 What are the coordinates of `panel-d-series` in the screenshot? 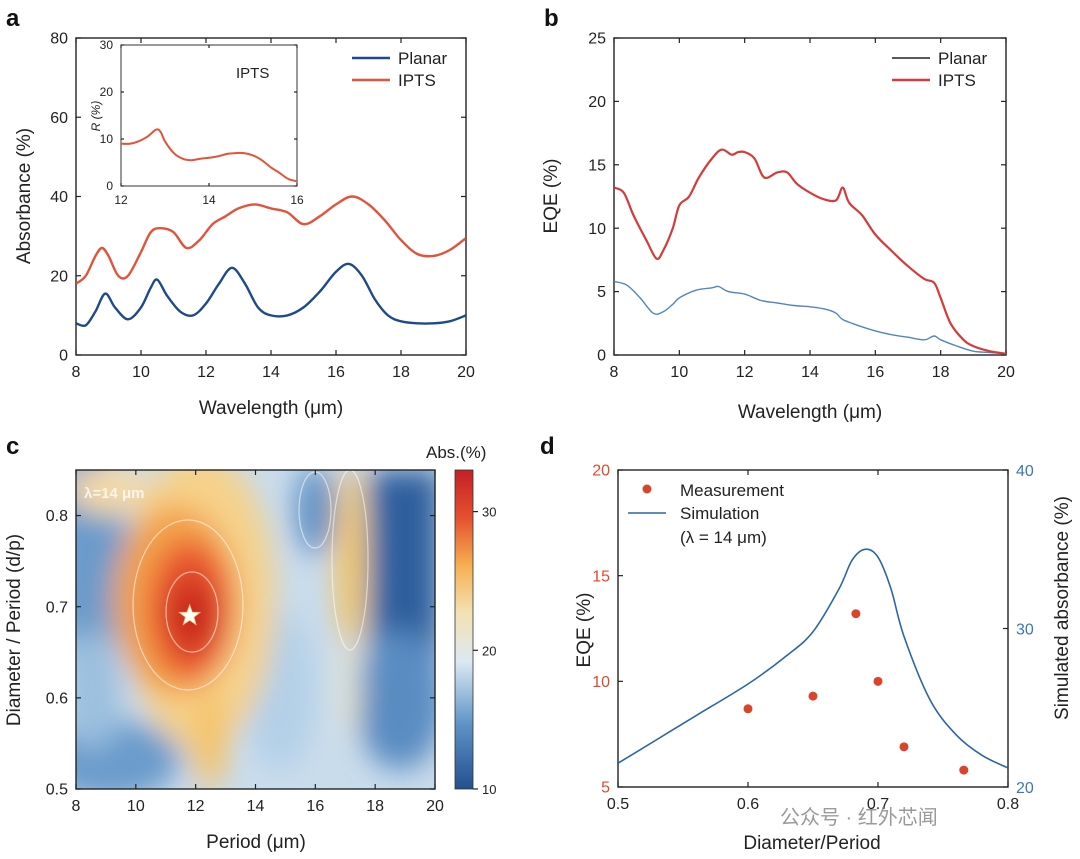 It's located at (813, 661).